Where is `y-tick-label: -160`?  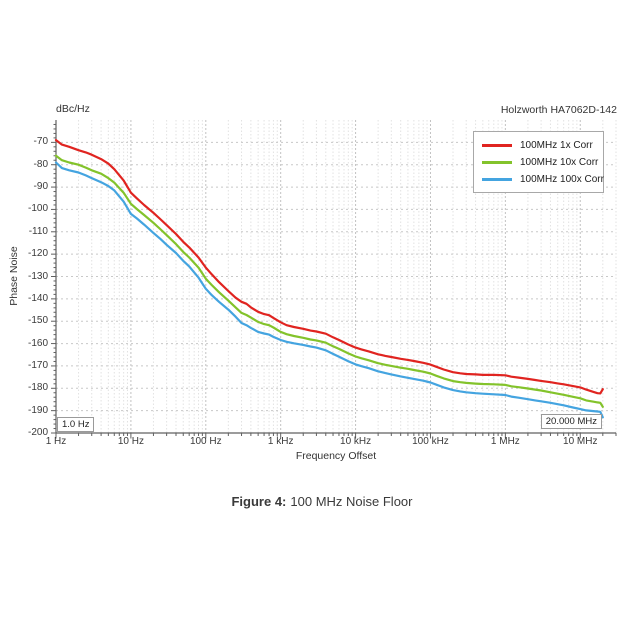
y-tick-label: -160 is located at coordinates (37, 343).